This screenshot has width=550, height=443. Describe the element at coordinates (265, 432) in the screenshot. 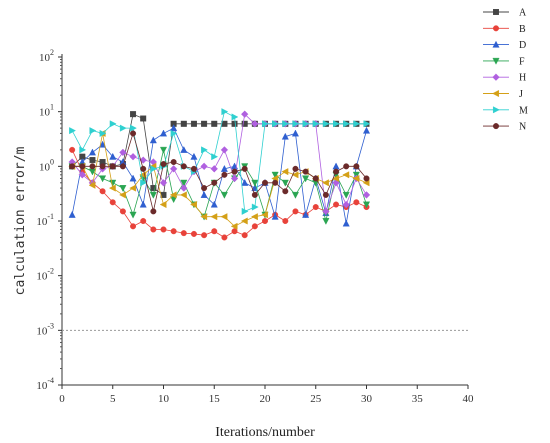

I see `x-axis-label: Iterations/number` at that location.